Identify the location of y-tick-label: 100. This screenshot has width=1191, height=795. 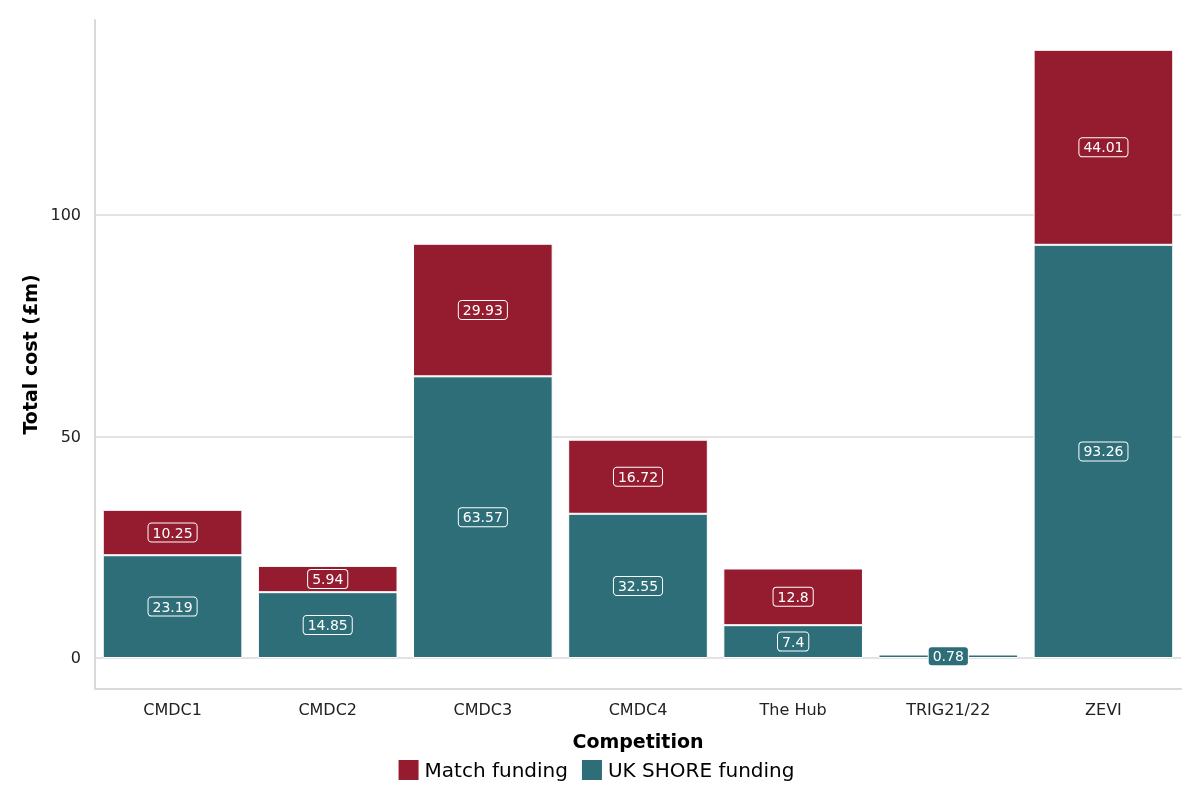
(65, 215).